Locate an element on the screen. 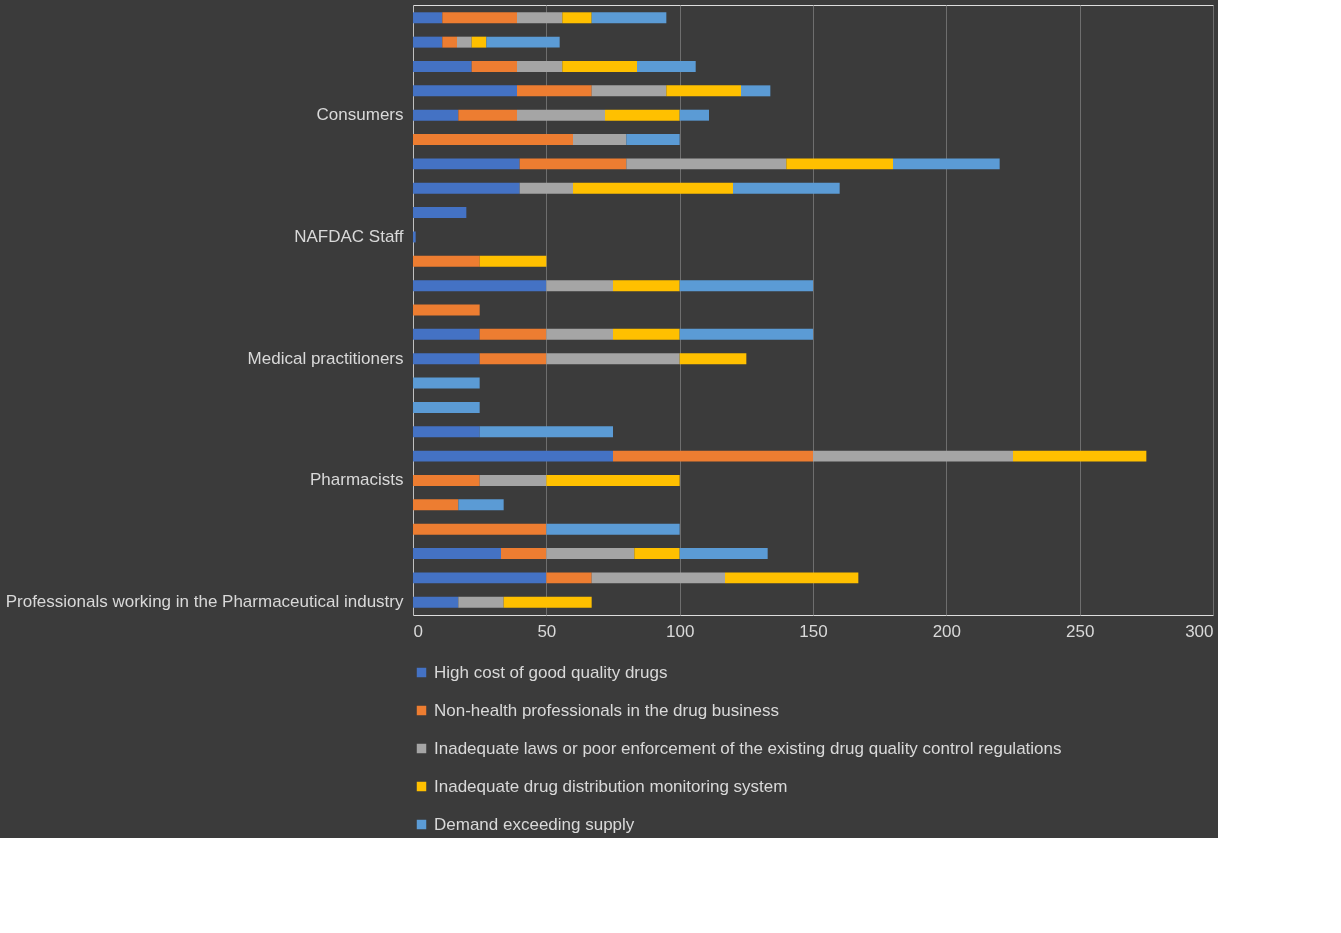 Image resolution: width=1341 pixels, height=933 pixels. legend-label: Demand exceeding supply is located at coordinates (534, 824).